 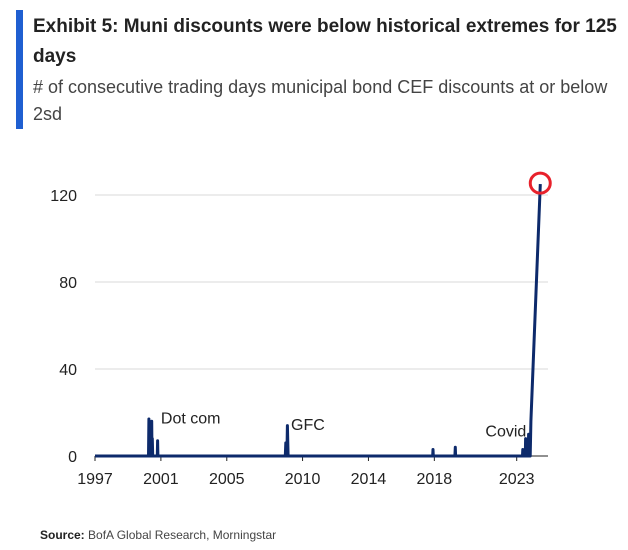 I want to click on highlight-circle, so click(x=540, y=183).